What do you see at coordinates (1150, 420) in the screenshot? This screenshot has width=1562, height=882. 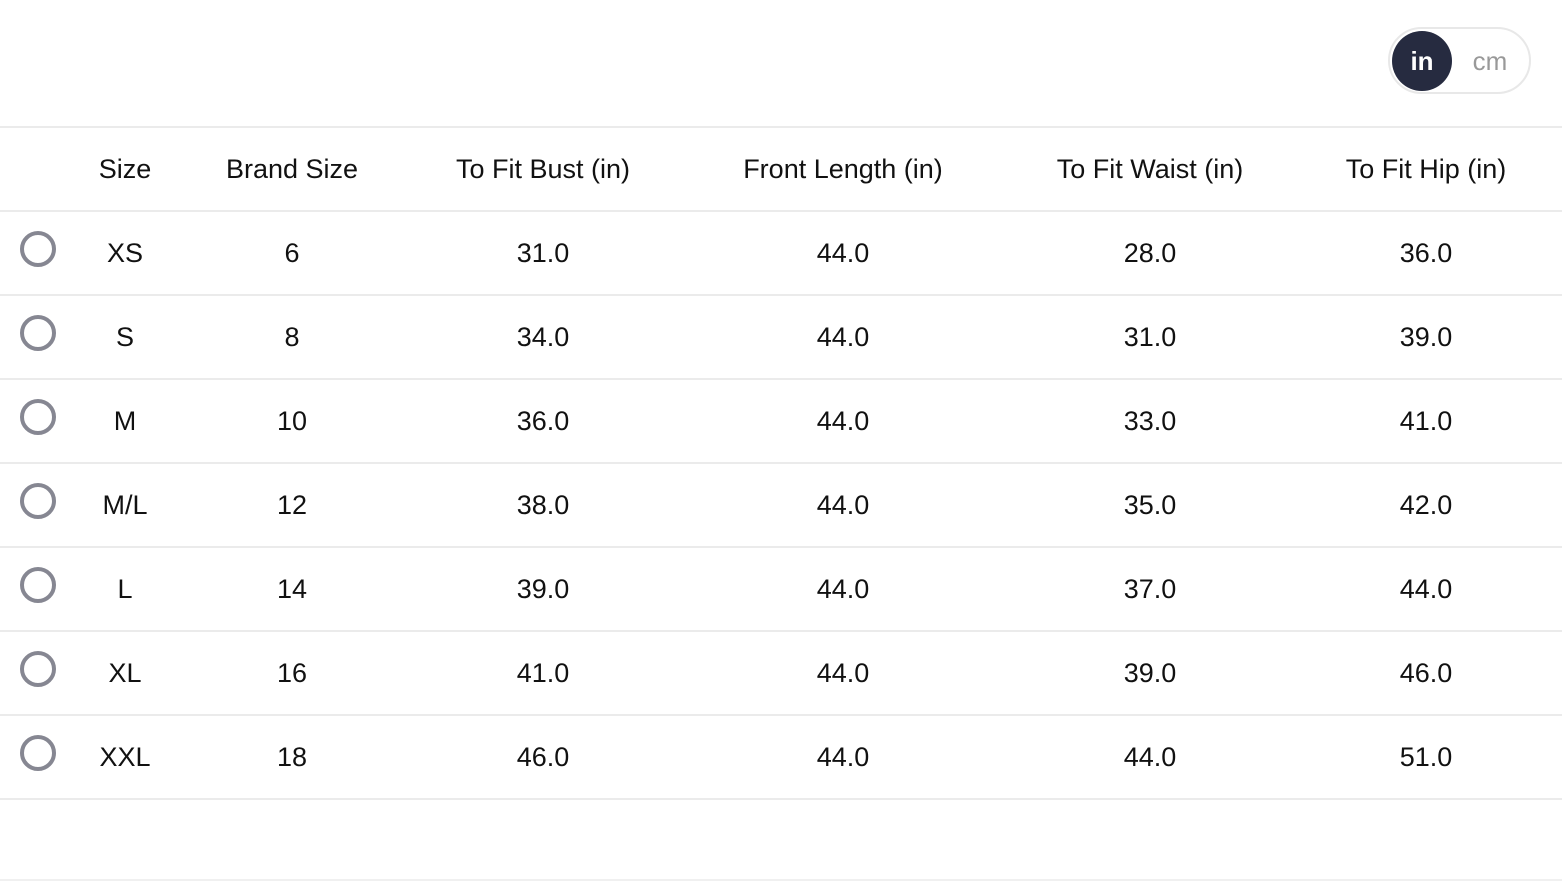 I see `table-cell: 33.0` at bounding box center [1150, 420].